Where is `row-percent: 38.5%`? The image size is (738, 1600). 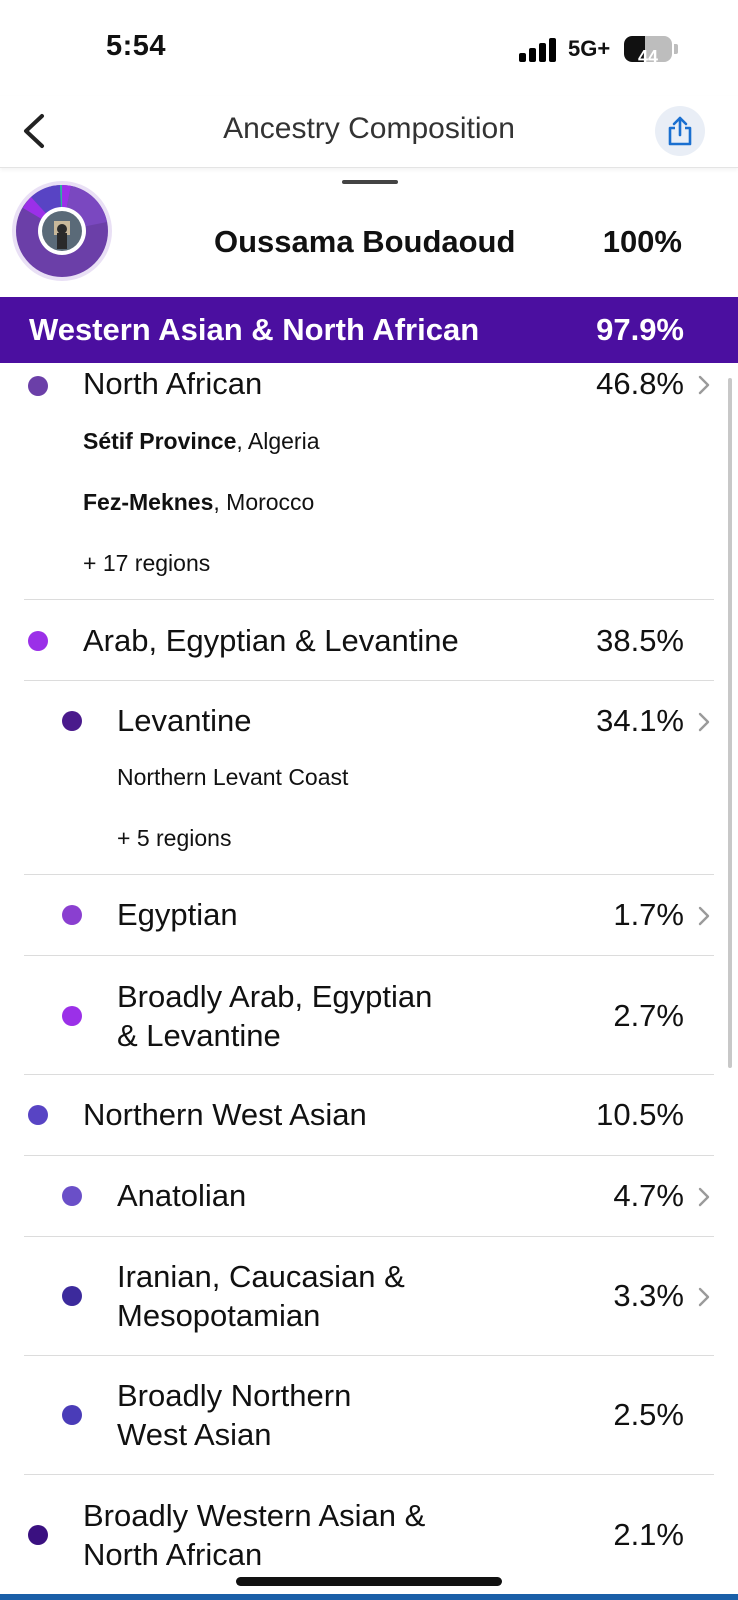
row-percent: 38.5% is located at coordinates (640, 640).